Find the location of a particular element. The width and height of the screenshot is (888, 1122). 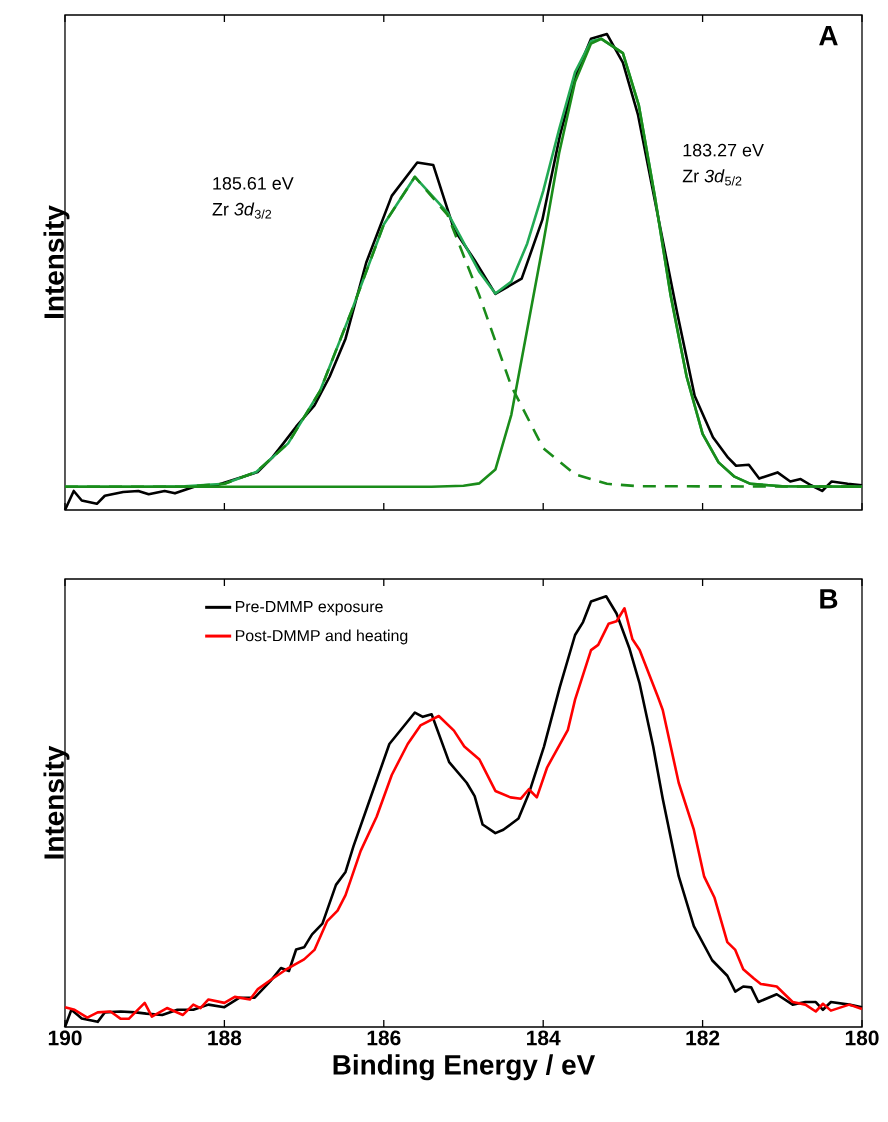

annotation: 183.27 eV is located at coordinates (723, 150).